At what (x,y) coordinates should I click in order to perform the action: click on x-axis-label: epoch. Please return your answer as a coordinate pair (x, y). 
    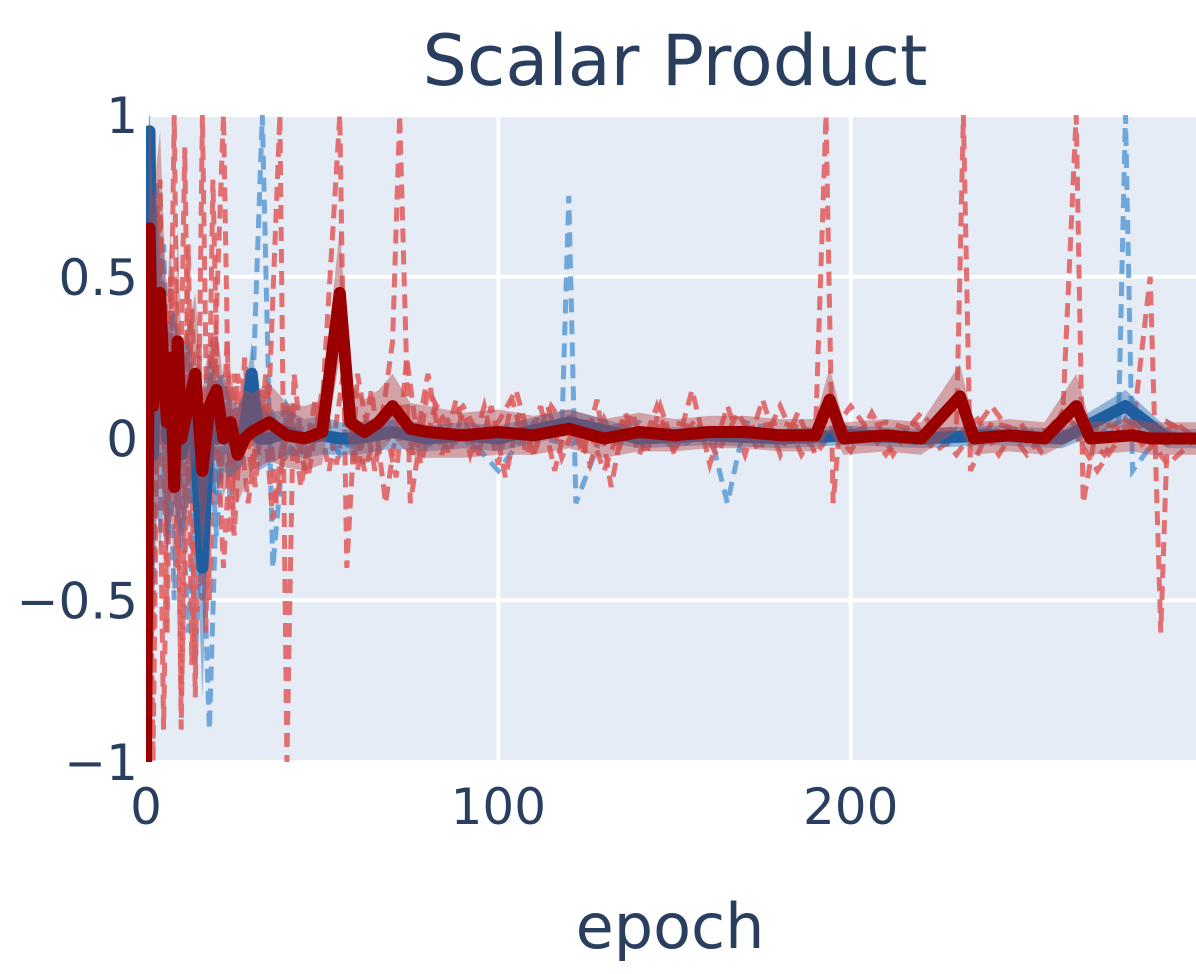
    Looking at the image, I should click on (670, 926).